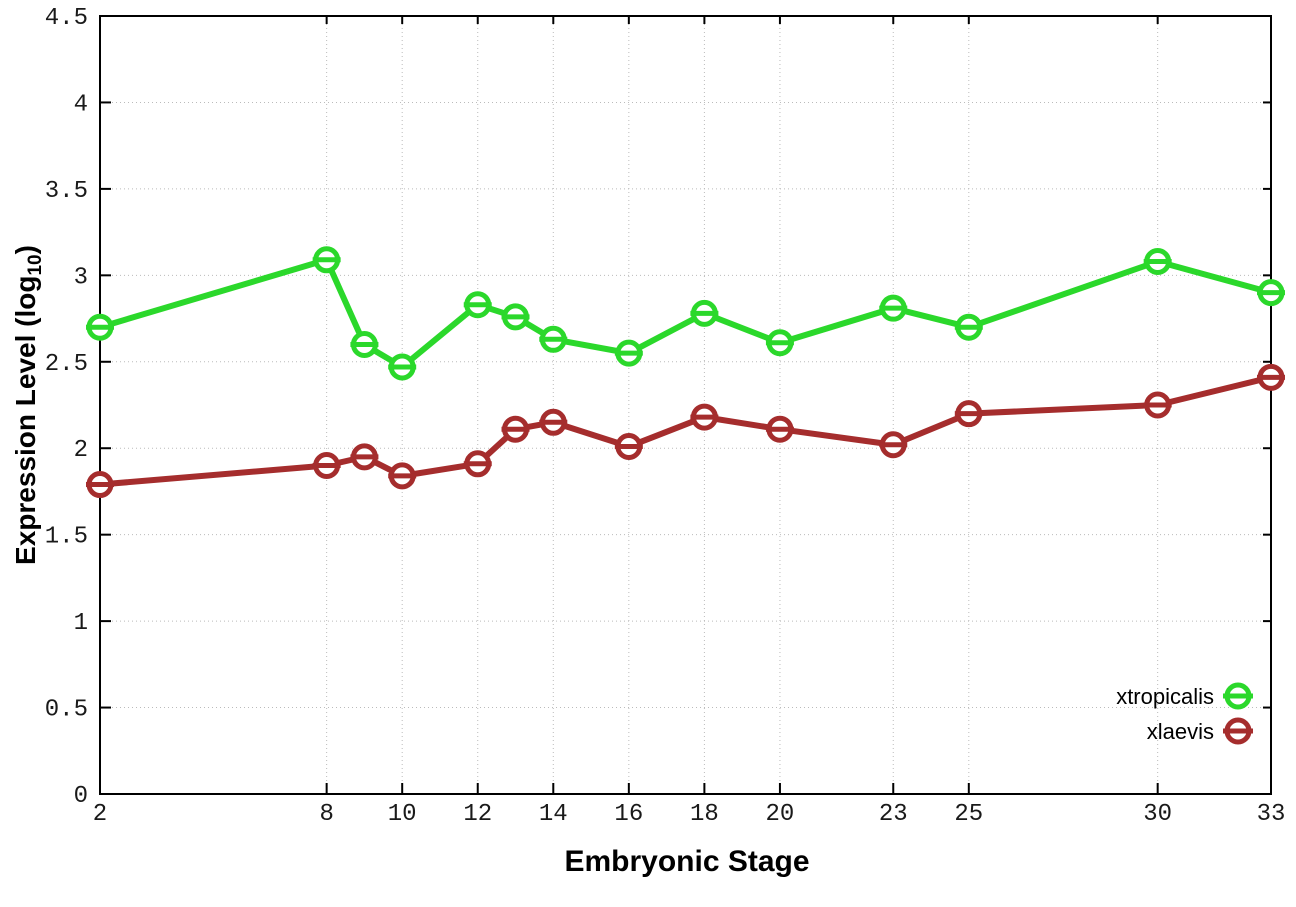  I want to click on y-tick-label: 2, so click(81, 450).